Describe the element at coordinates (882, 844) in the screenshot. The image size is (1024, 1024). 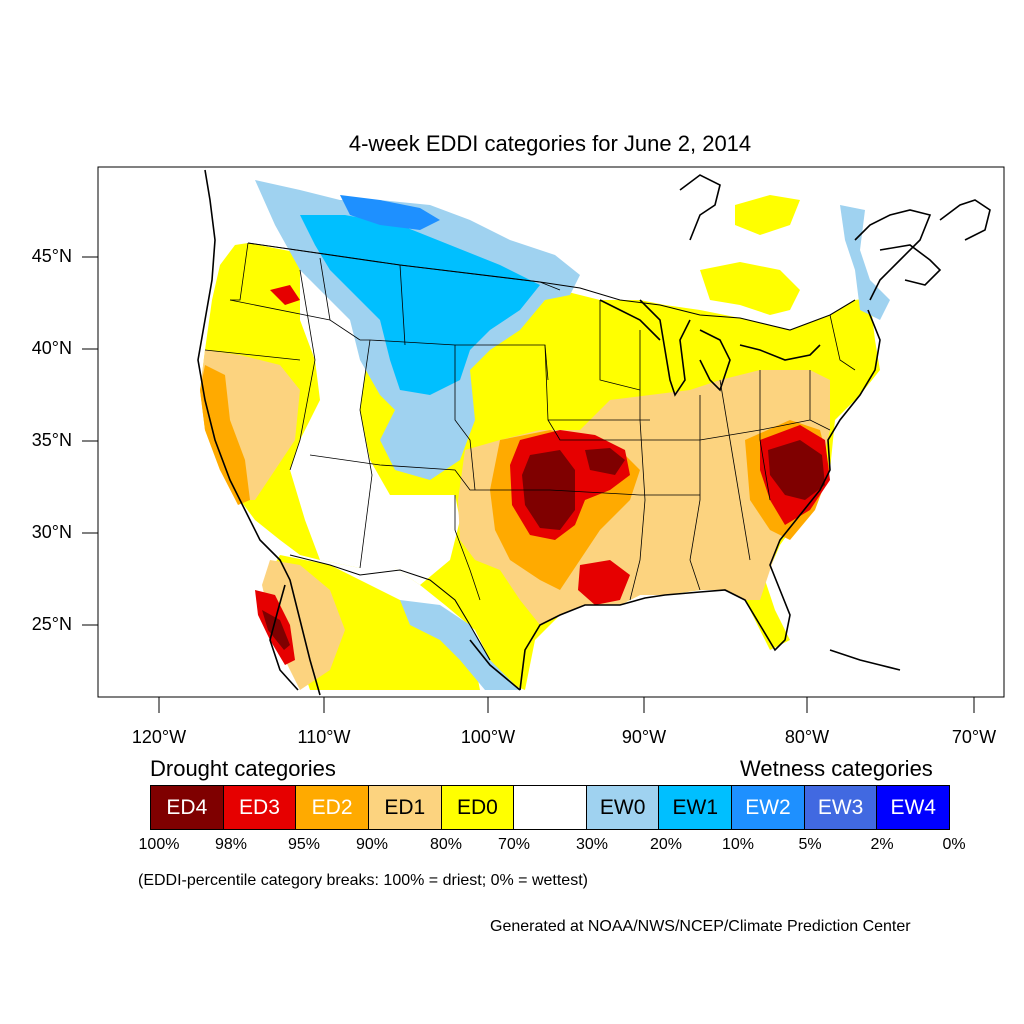
I see `percent-break: 2%` at that location.